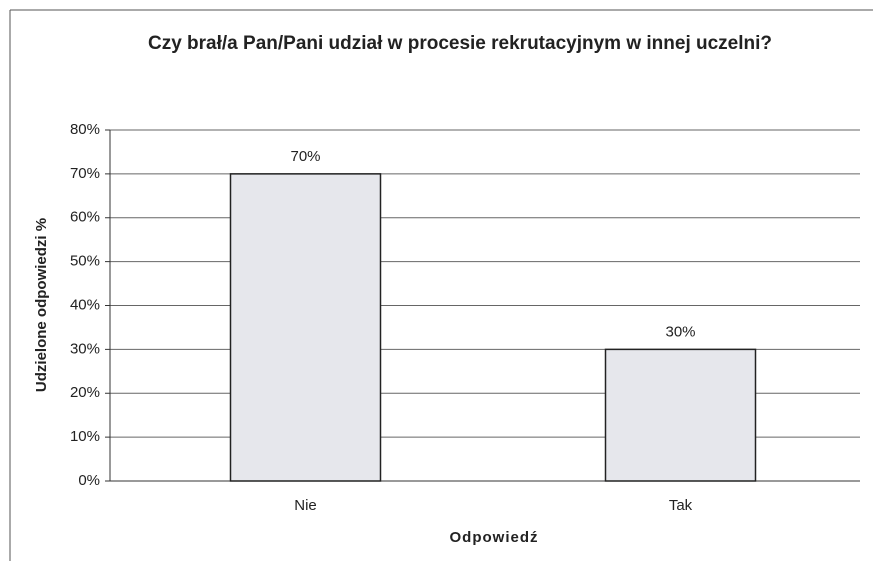  I want to click on y-tick-label: 30%, so click(85, 348).